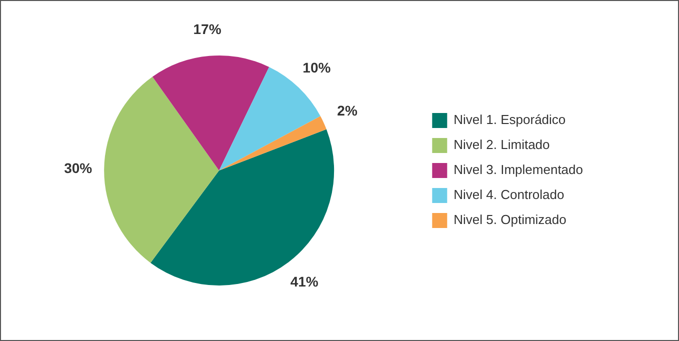 This screenshot has width=679, height=341. I want to click on data-label: 2%, so click(347, 110).